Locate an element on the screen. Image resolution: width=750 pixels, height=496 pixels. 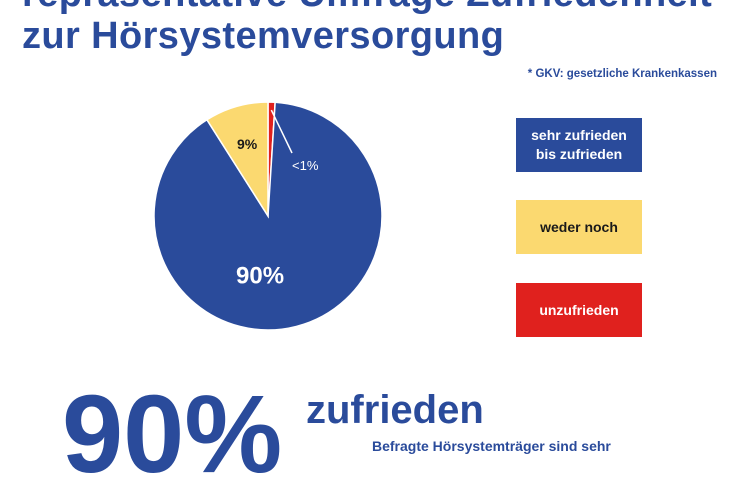
legend-item-dissatisfied: unzufrieden is located at coordinates (579, 310).